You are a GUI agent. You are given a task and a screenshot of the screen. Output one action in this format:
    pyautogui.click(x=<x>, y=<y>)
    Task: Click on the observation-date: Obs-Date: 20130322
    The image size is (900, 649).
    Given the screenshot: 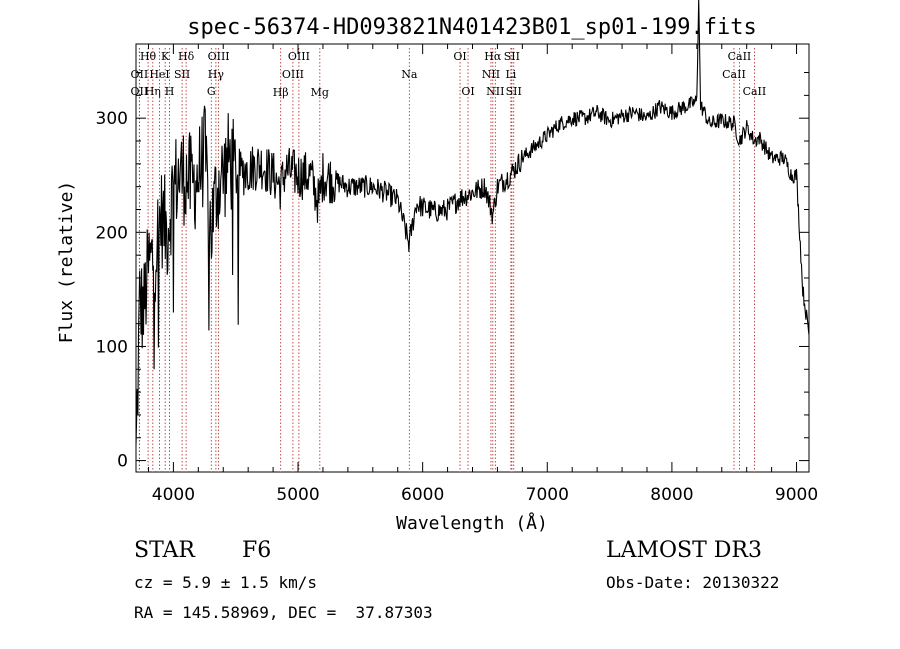 What is the action you would take?
    pyautogui.click(x=693, y=582)
    